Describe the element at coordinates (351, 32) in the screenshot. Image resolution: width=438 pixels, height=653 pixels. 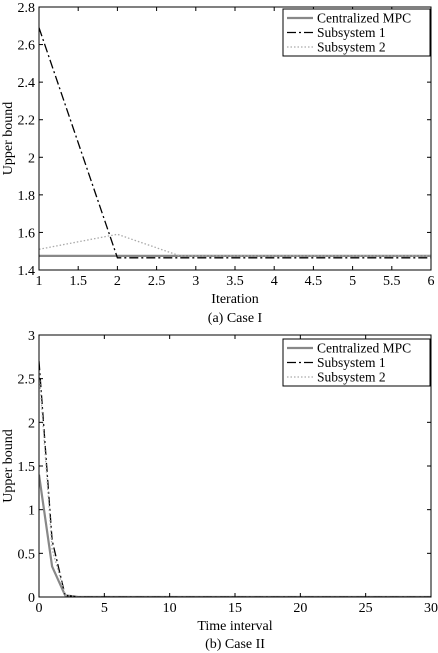
I see `chart1-legend-label-2: Subsystem 1` at that location.